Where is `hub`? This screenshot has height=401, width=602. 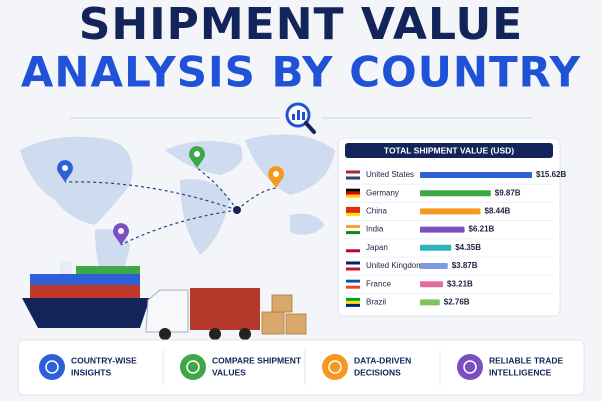 hub is located at coordinates (237, 210).